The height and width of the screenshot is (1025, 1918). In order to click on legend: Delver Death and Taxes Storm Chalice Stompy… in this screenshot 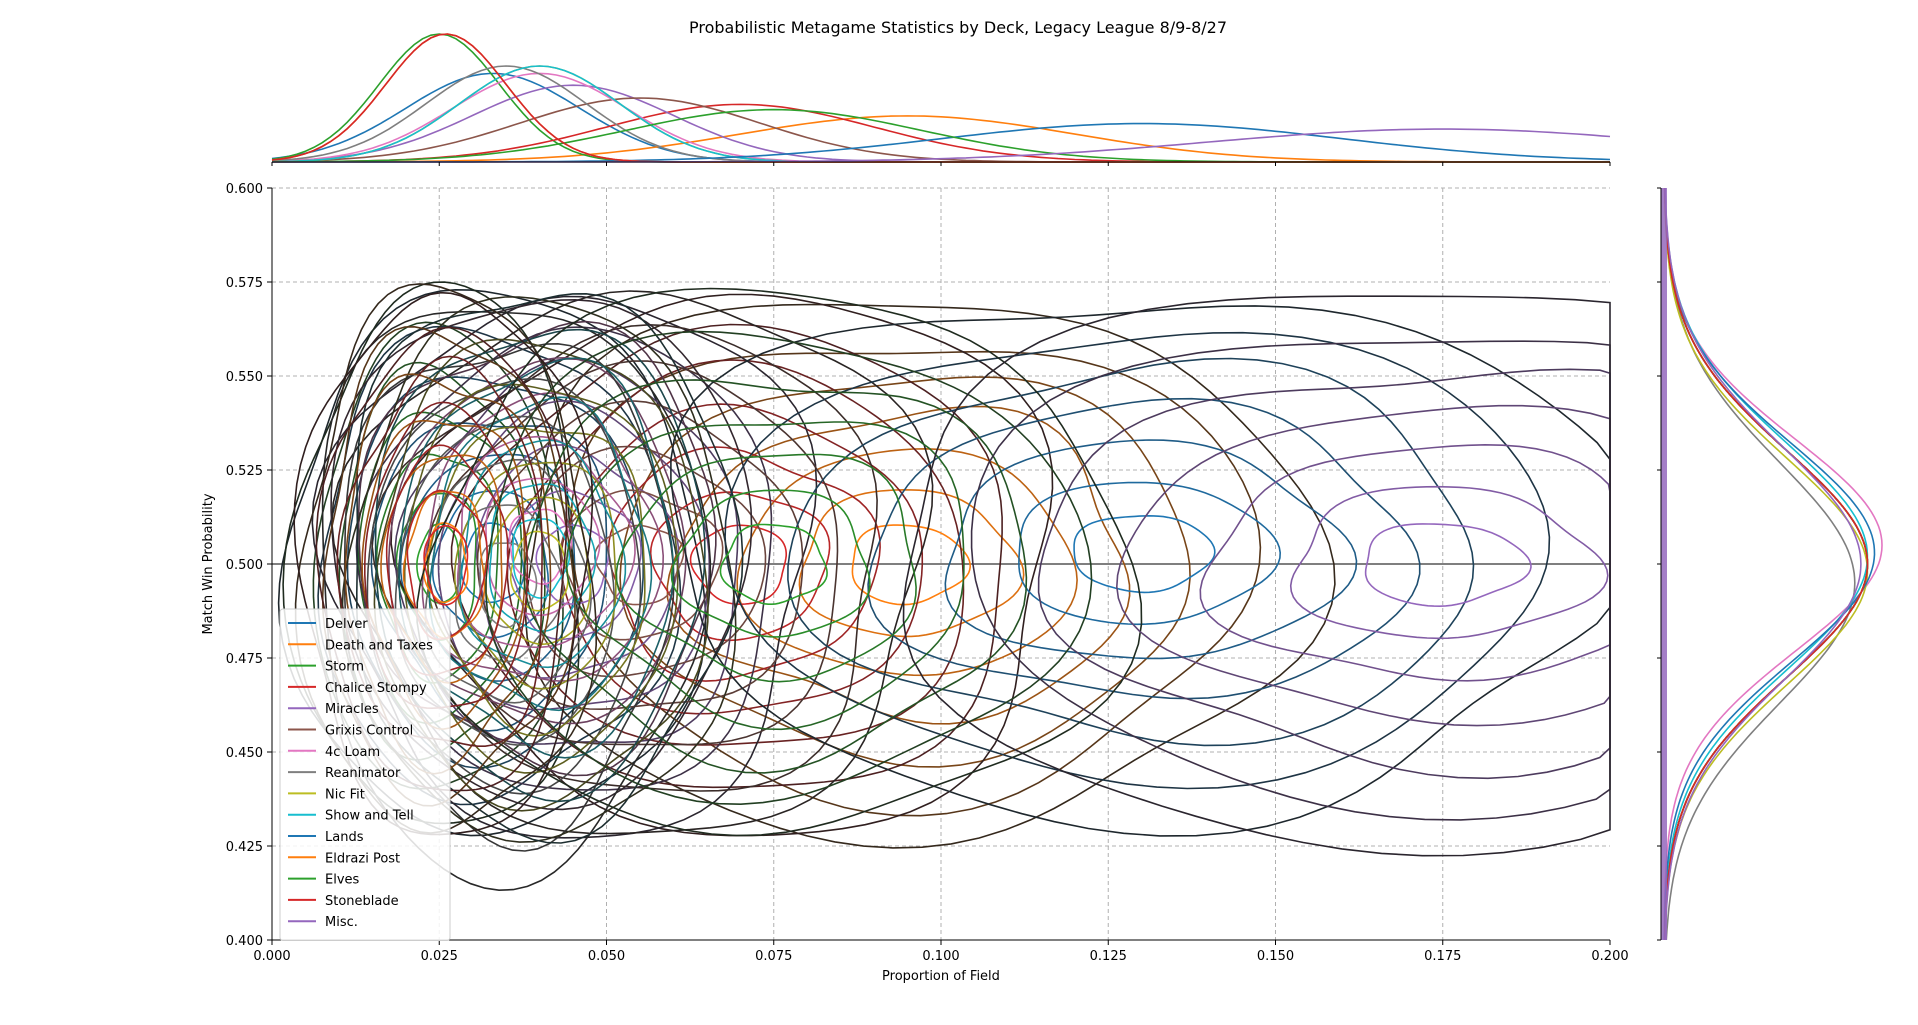, I will do `click(365, 774)`.